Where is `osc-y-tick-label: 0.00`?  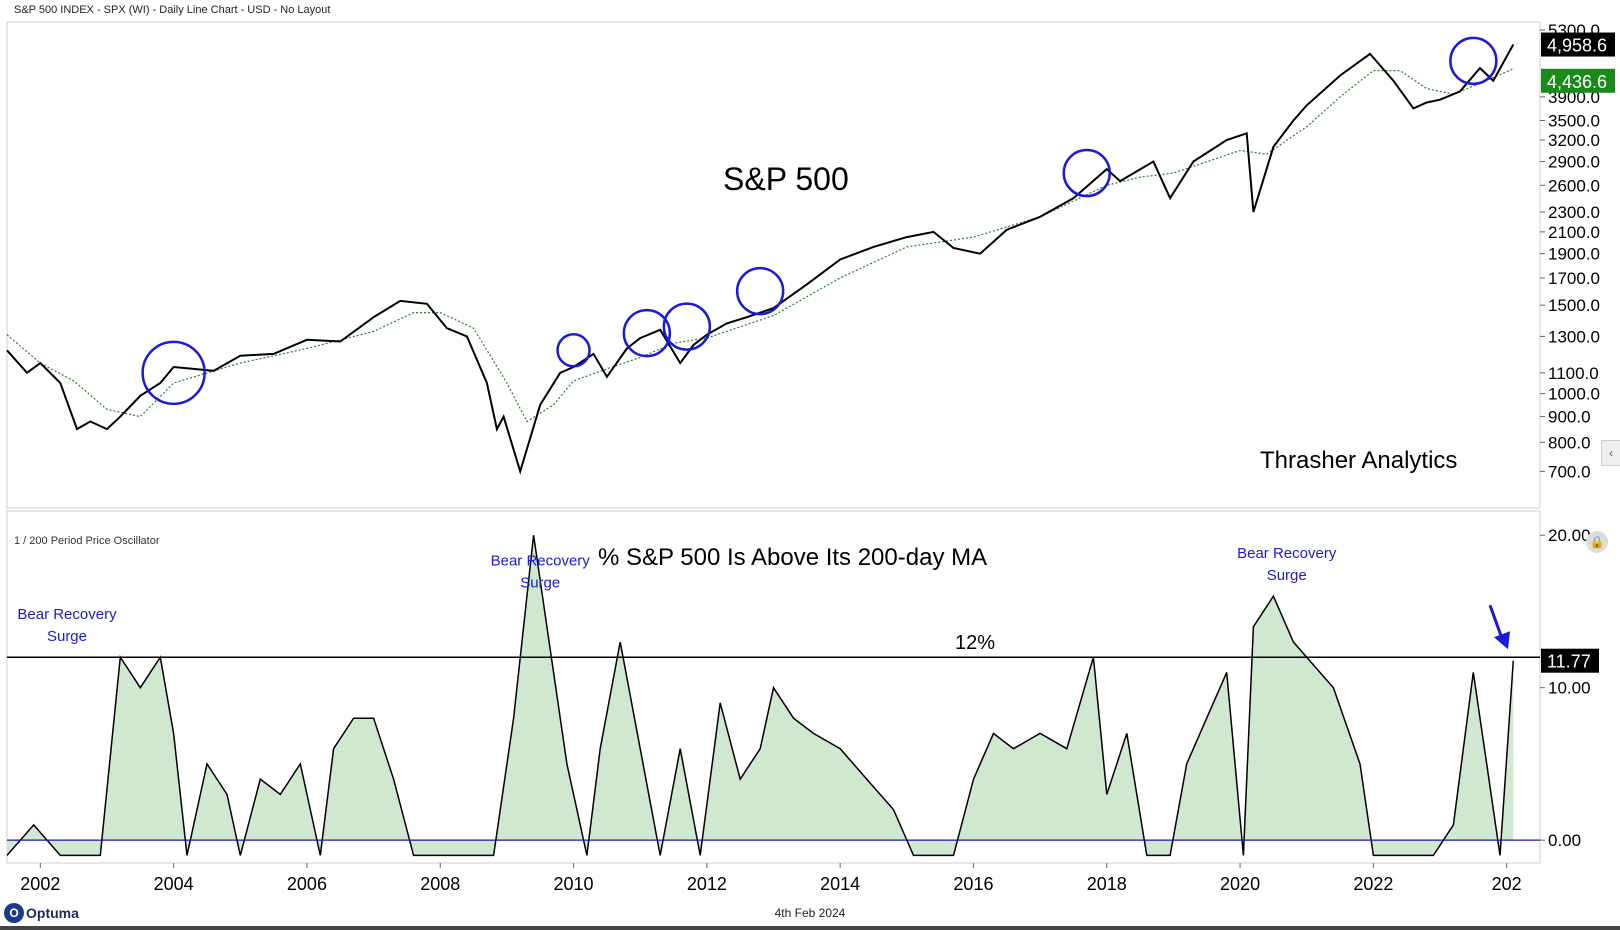 osc-y-tick-label: 0.00 is located at coordinates (1564, 840).